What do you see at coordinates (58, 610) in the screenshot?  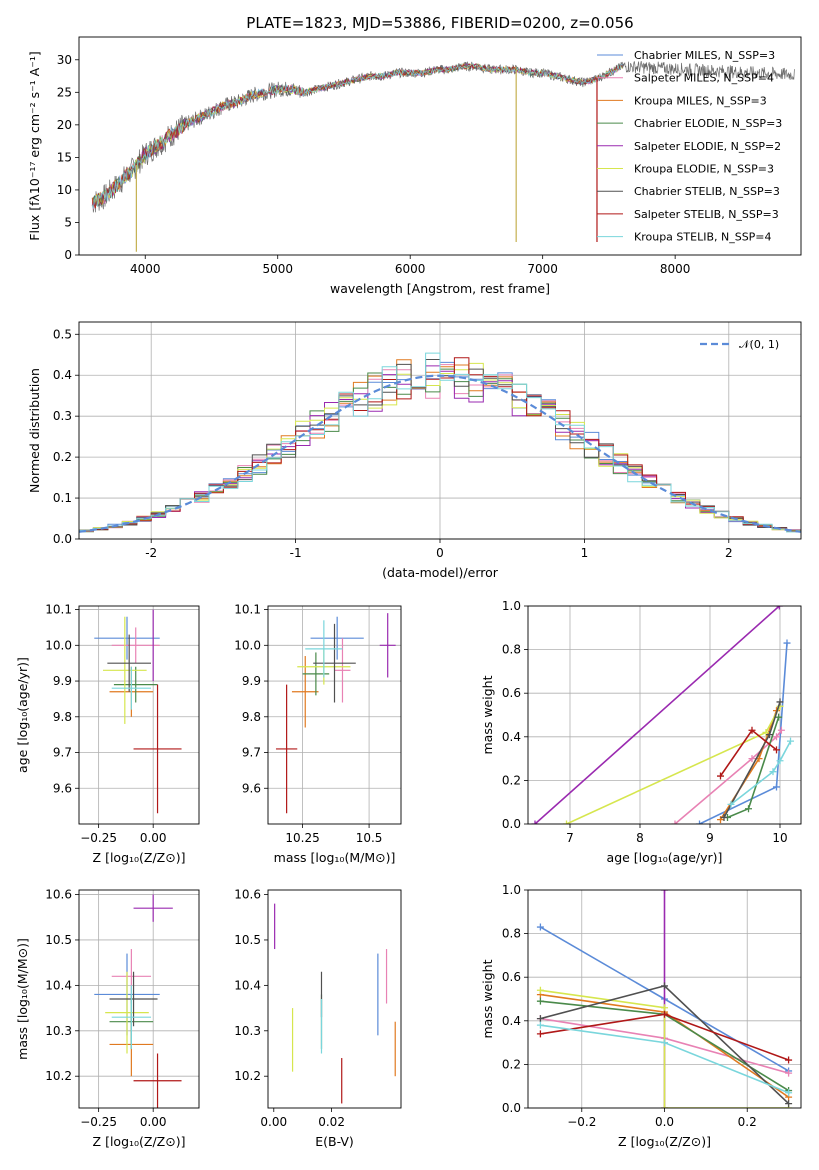 I see `y-tick-label: 10.1` at bounding box center [58, 610].